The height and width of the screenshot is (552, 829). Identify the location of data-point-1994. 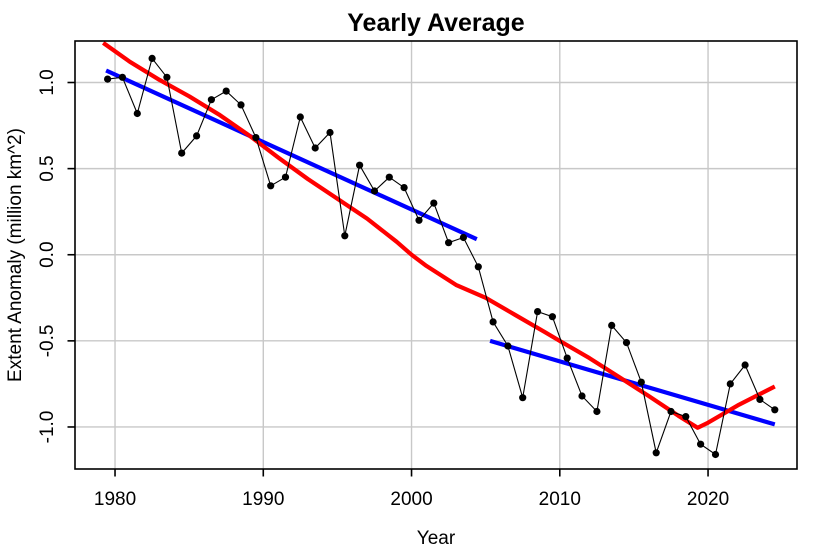
(330, 132).